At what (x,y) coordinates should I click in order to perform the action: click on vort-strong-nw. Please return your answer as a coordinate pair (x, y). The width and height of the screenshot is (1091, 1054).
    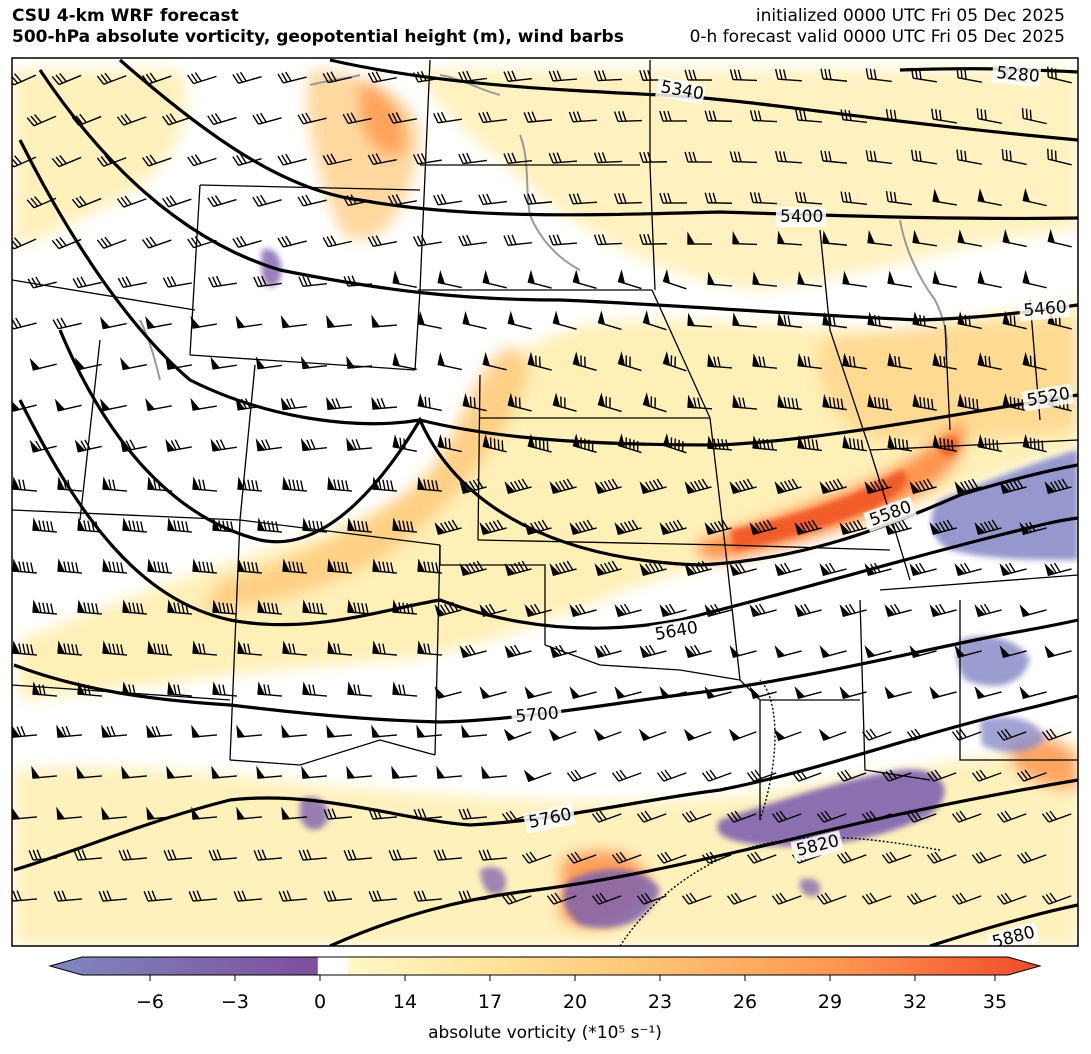
    Looking at the image, I should click on (383, 118).